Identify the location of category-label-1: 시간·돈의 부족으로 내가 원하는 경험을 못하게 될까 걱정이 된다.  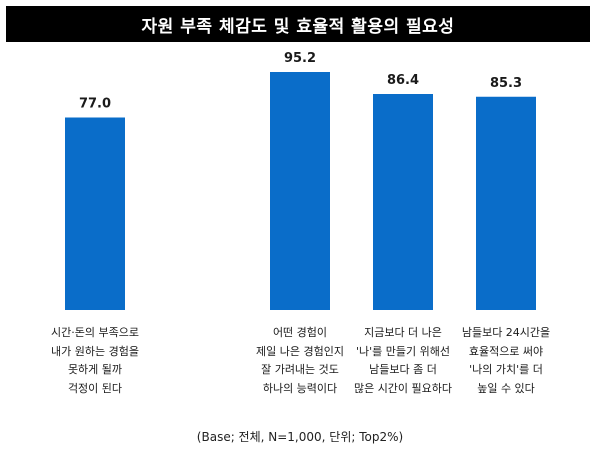
(95, 360).